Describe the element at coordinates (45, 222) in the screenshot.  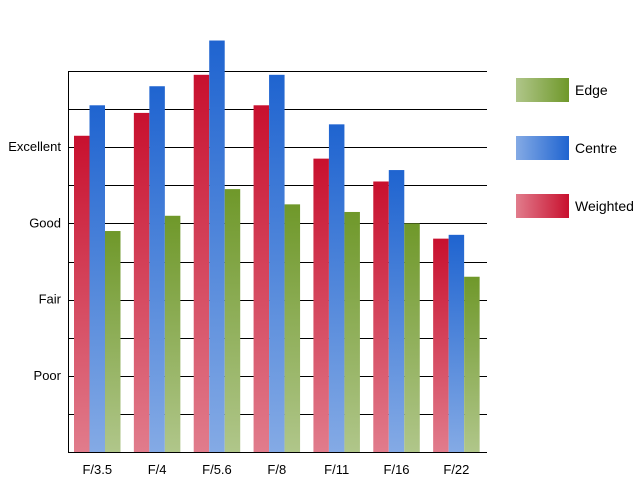
I see `y-tick-label-good: Good` at that location.